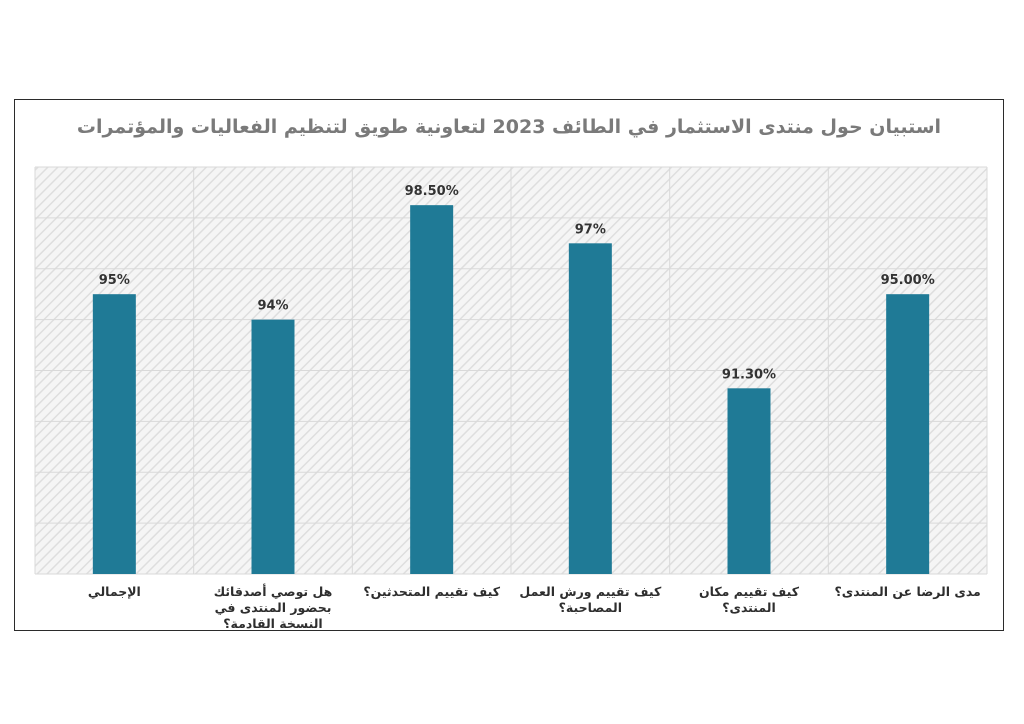 This screenshot has height=724, width=1024. What do you see at coordinates (114, 591) in the screenshot?
I see `category-label-1: الإجمالي` at bounding box center [114, 591].